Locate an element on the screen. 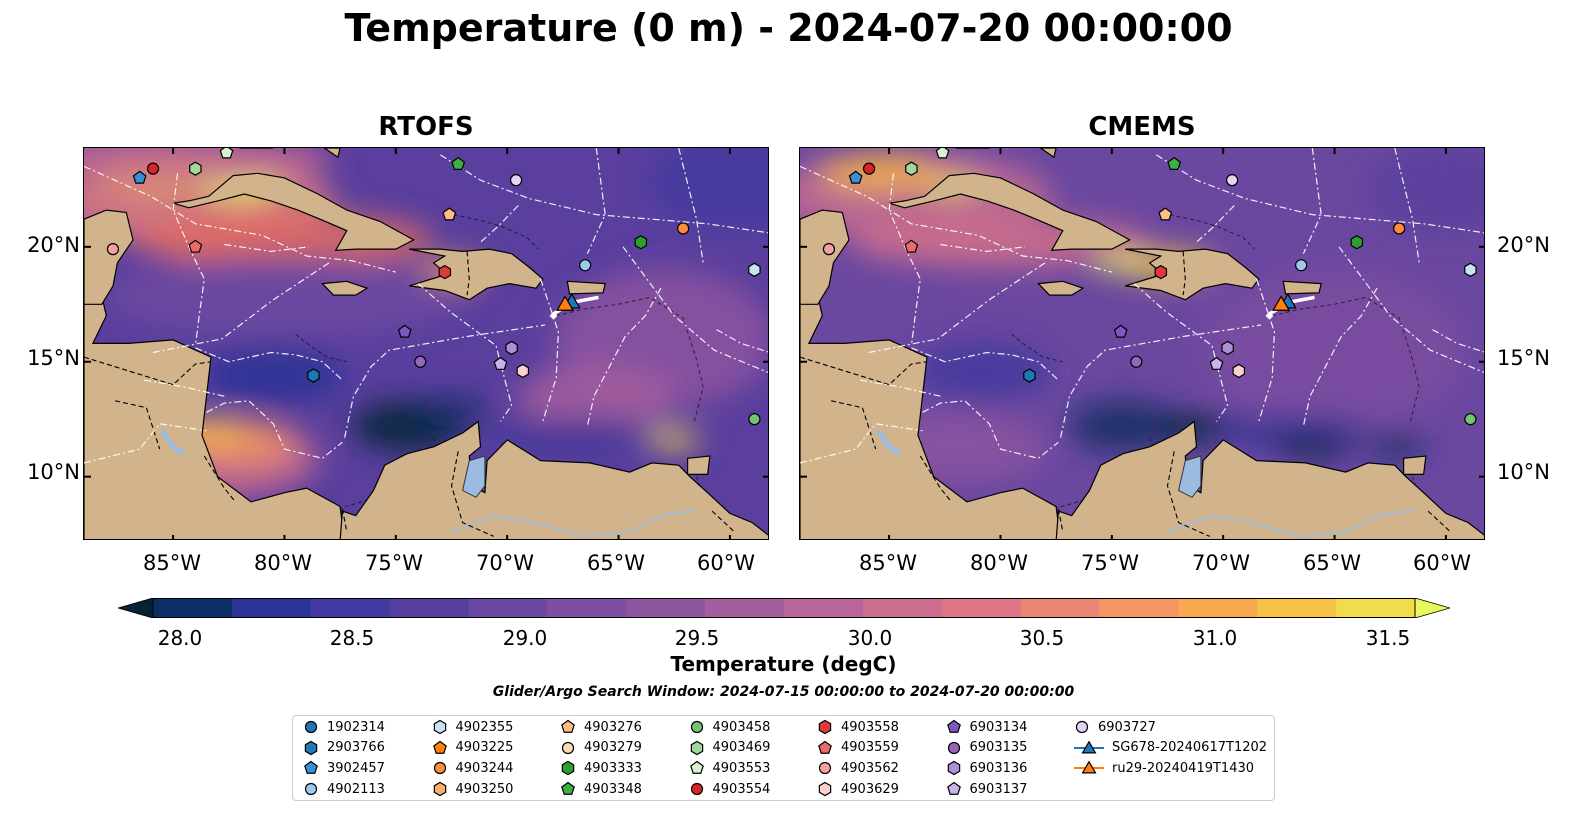 This screenshot has height=827, width=1577. lon-tick-label: 60°W is located at coordinates (1442, 563).